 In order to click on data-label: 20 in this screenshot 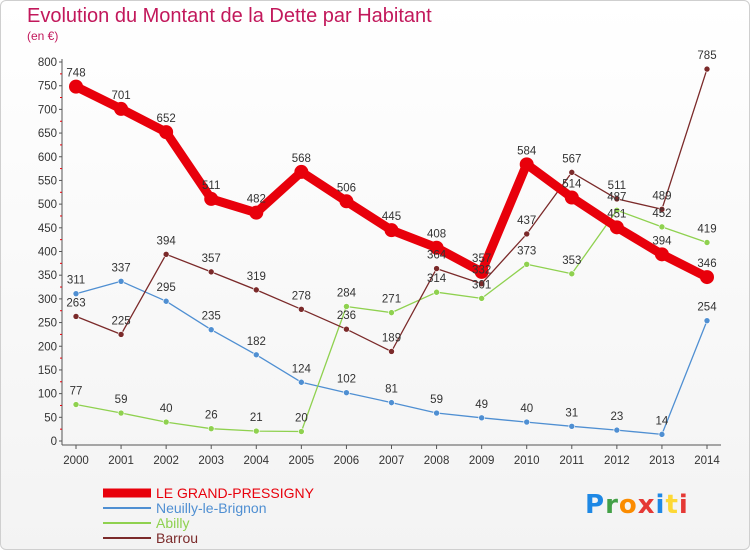, I will do `click(301, 419)`.